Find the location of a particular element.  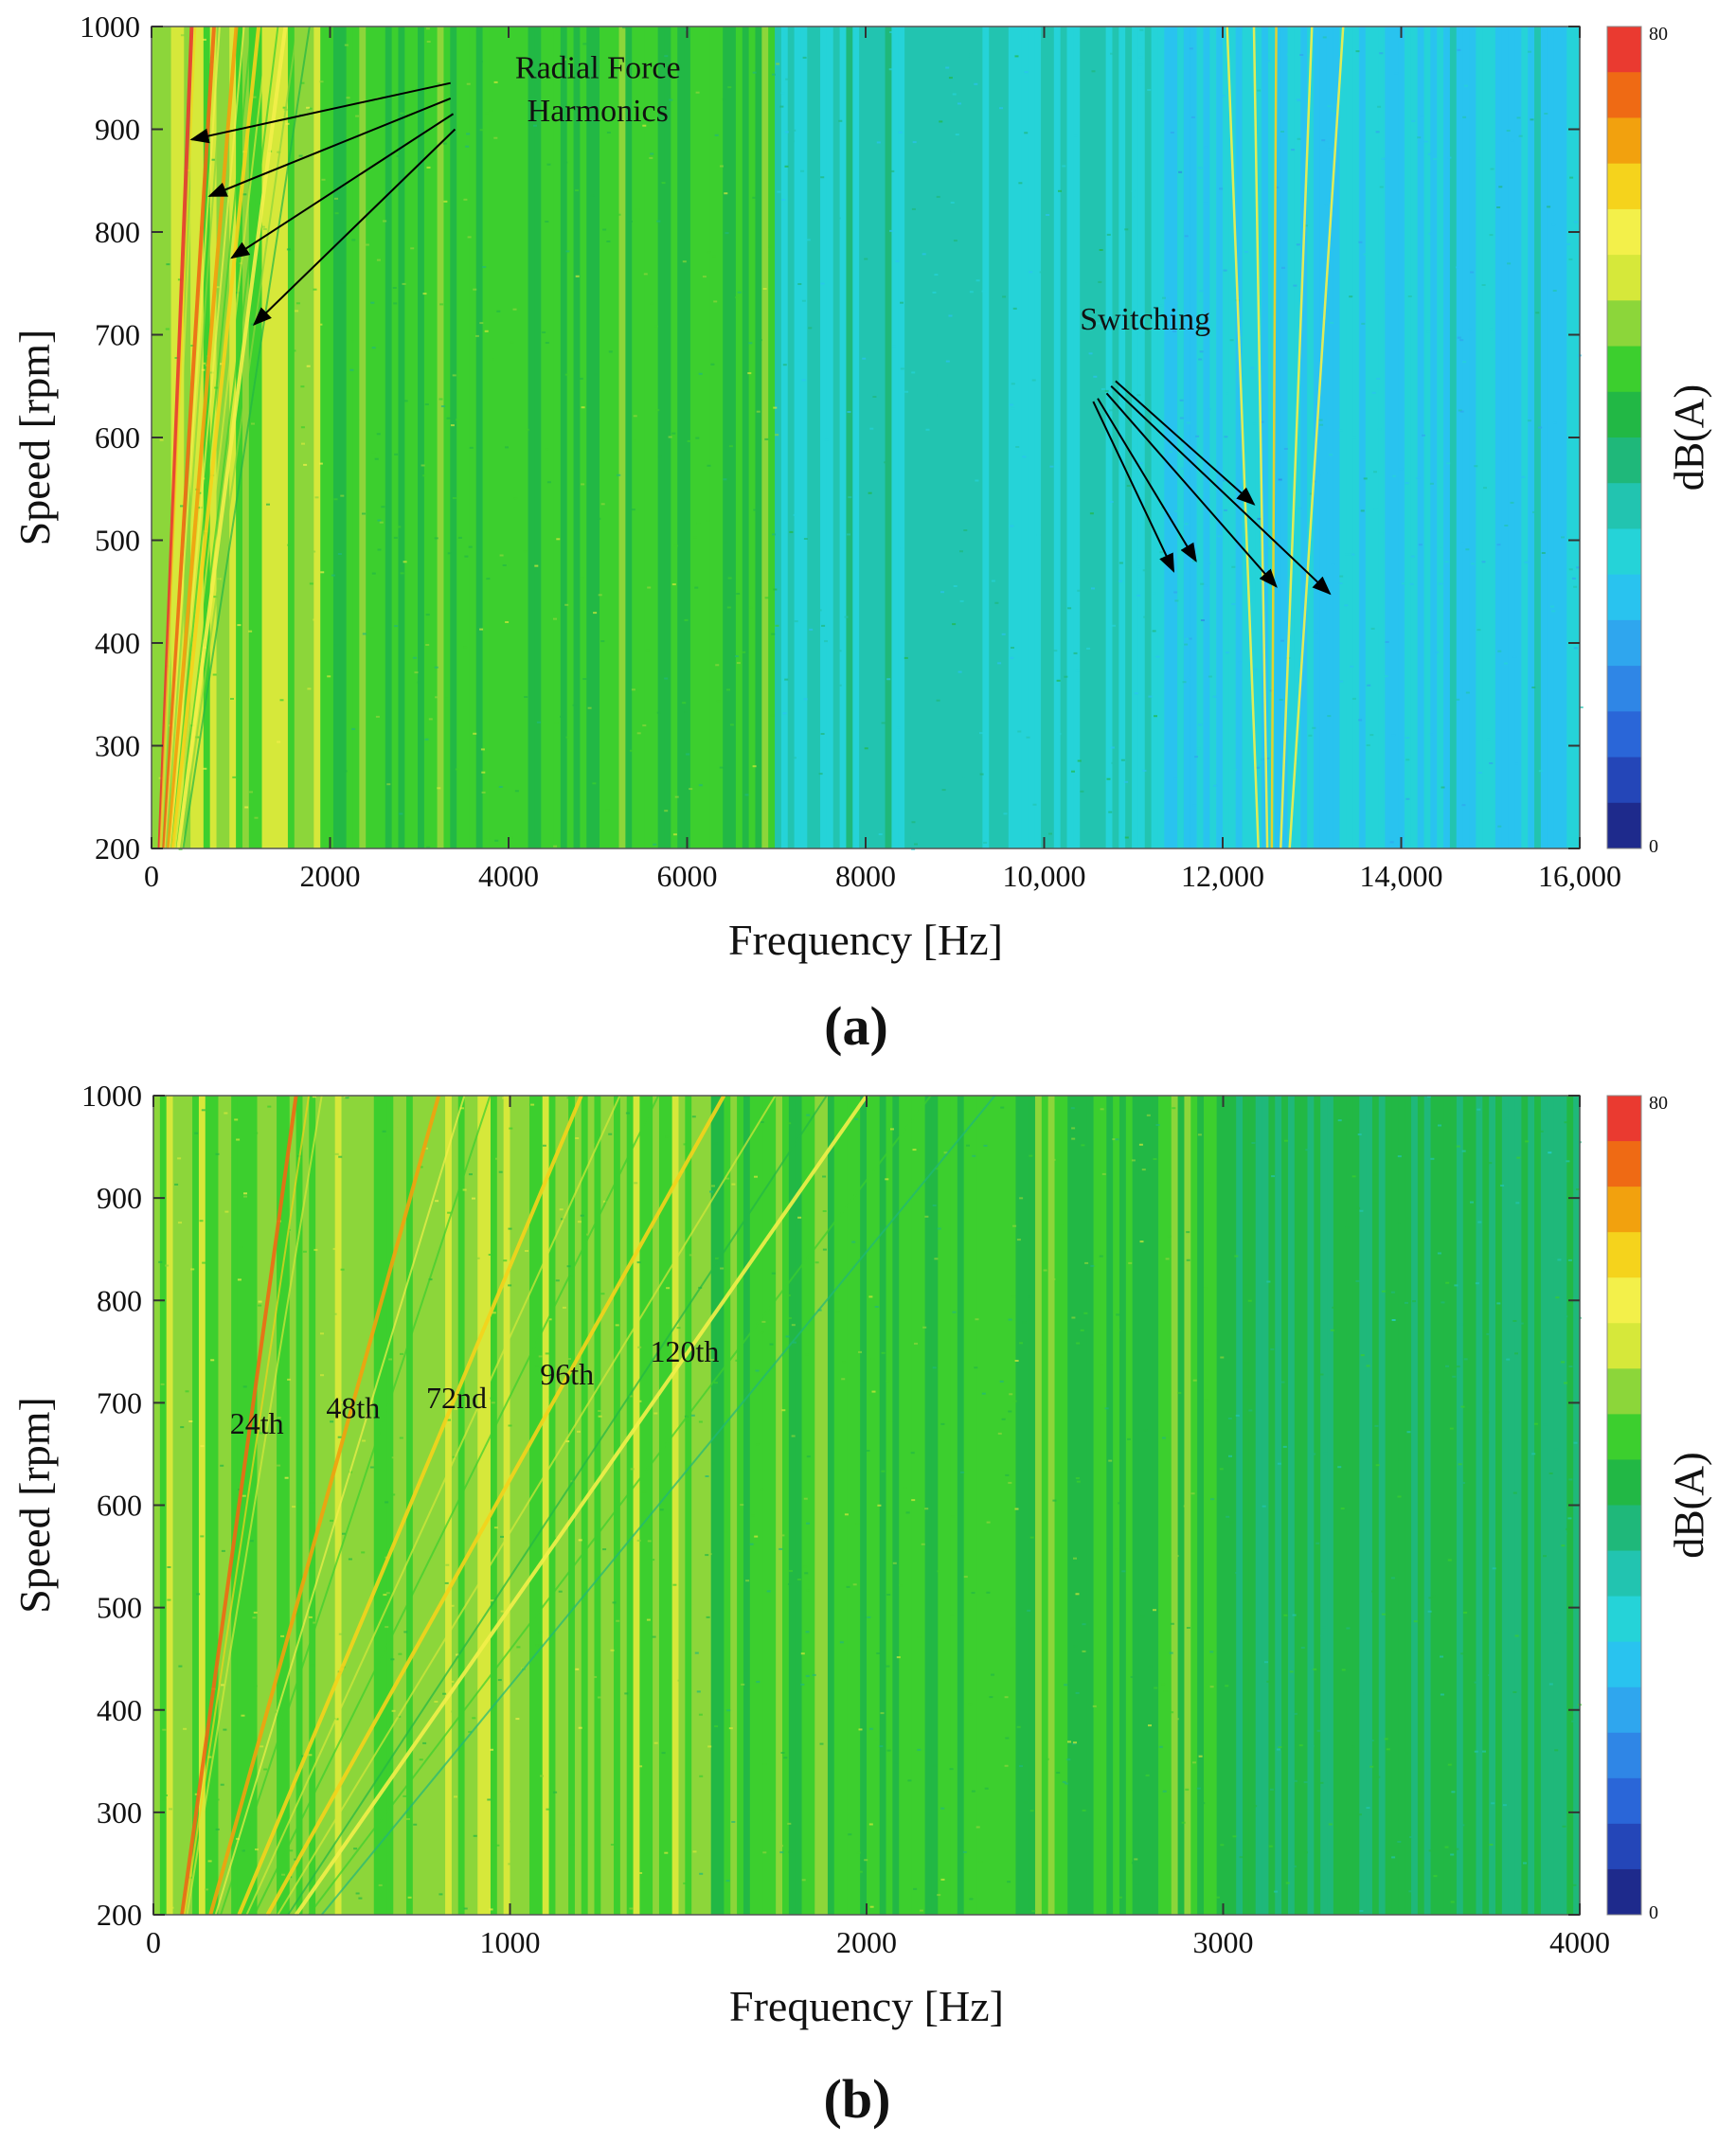

y-tick-label: 400 is located at coordinates (119, 1710).